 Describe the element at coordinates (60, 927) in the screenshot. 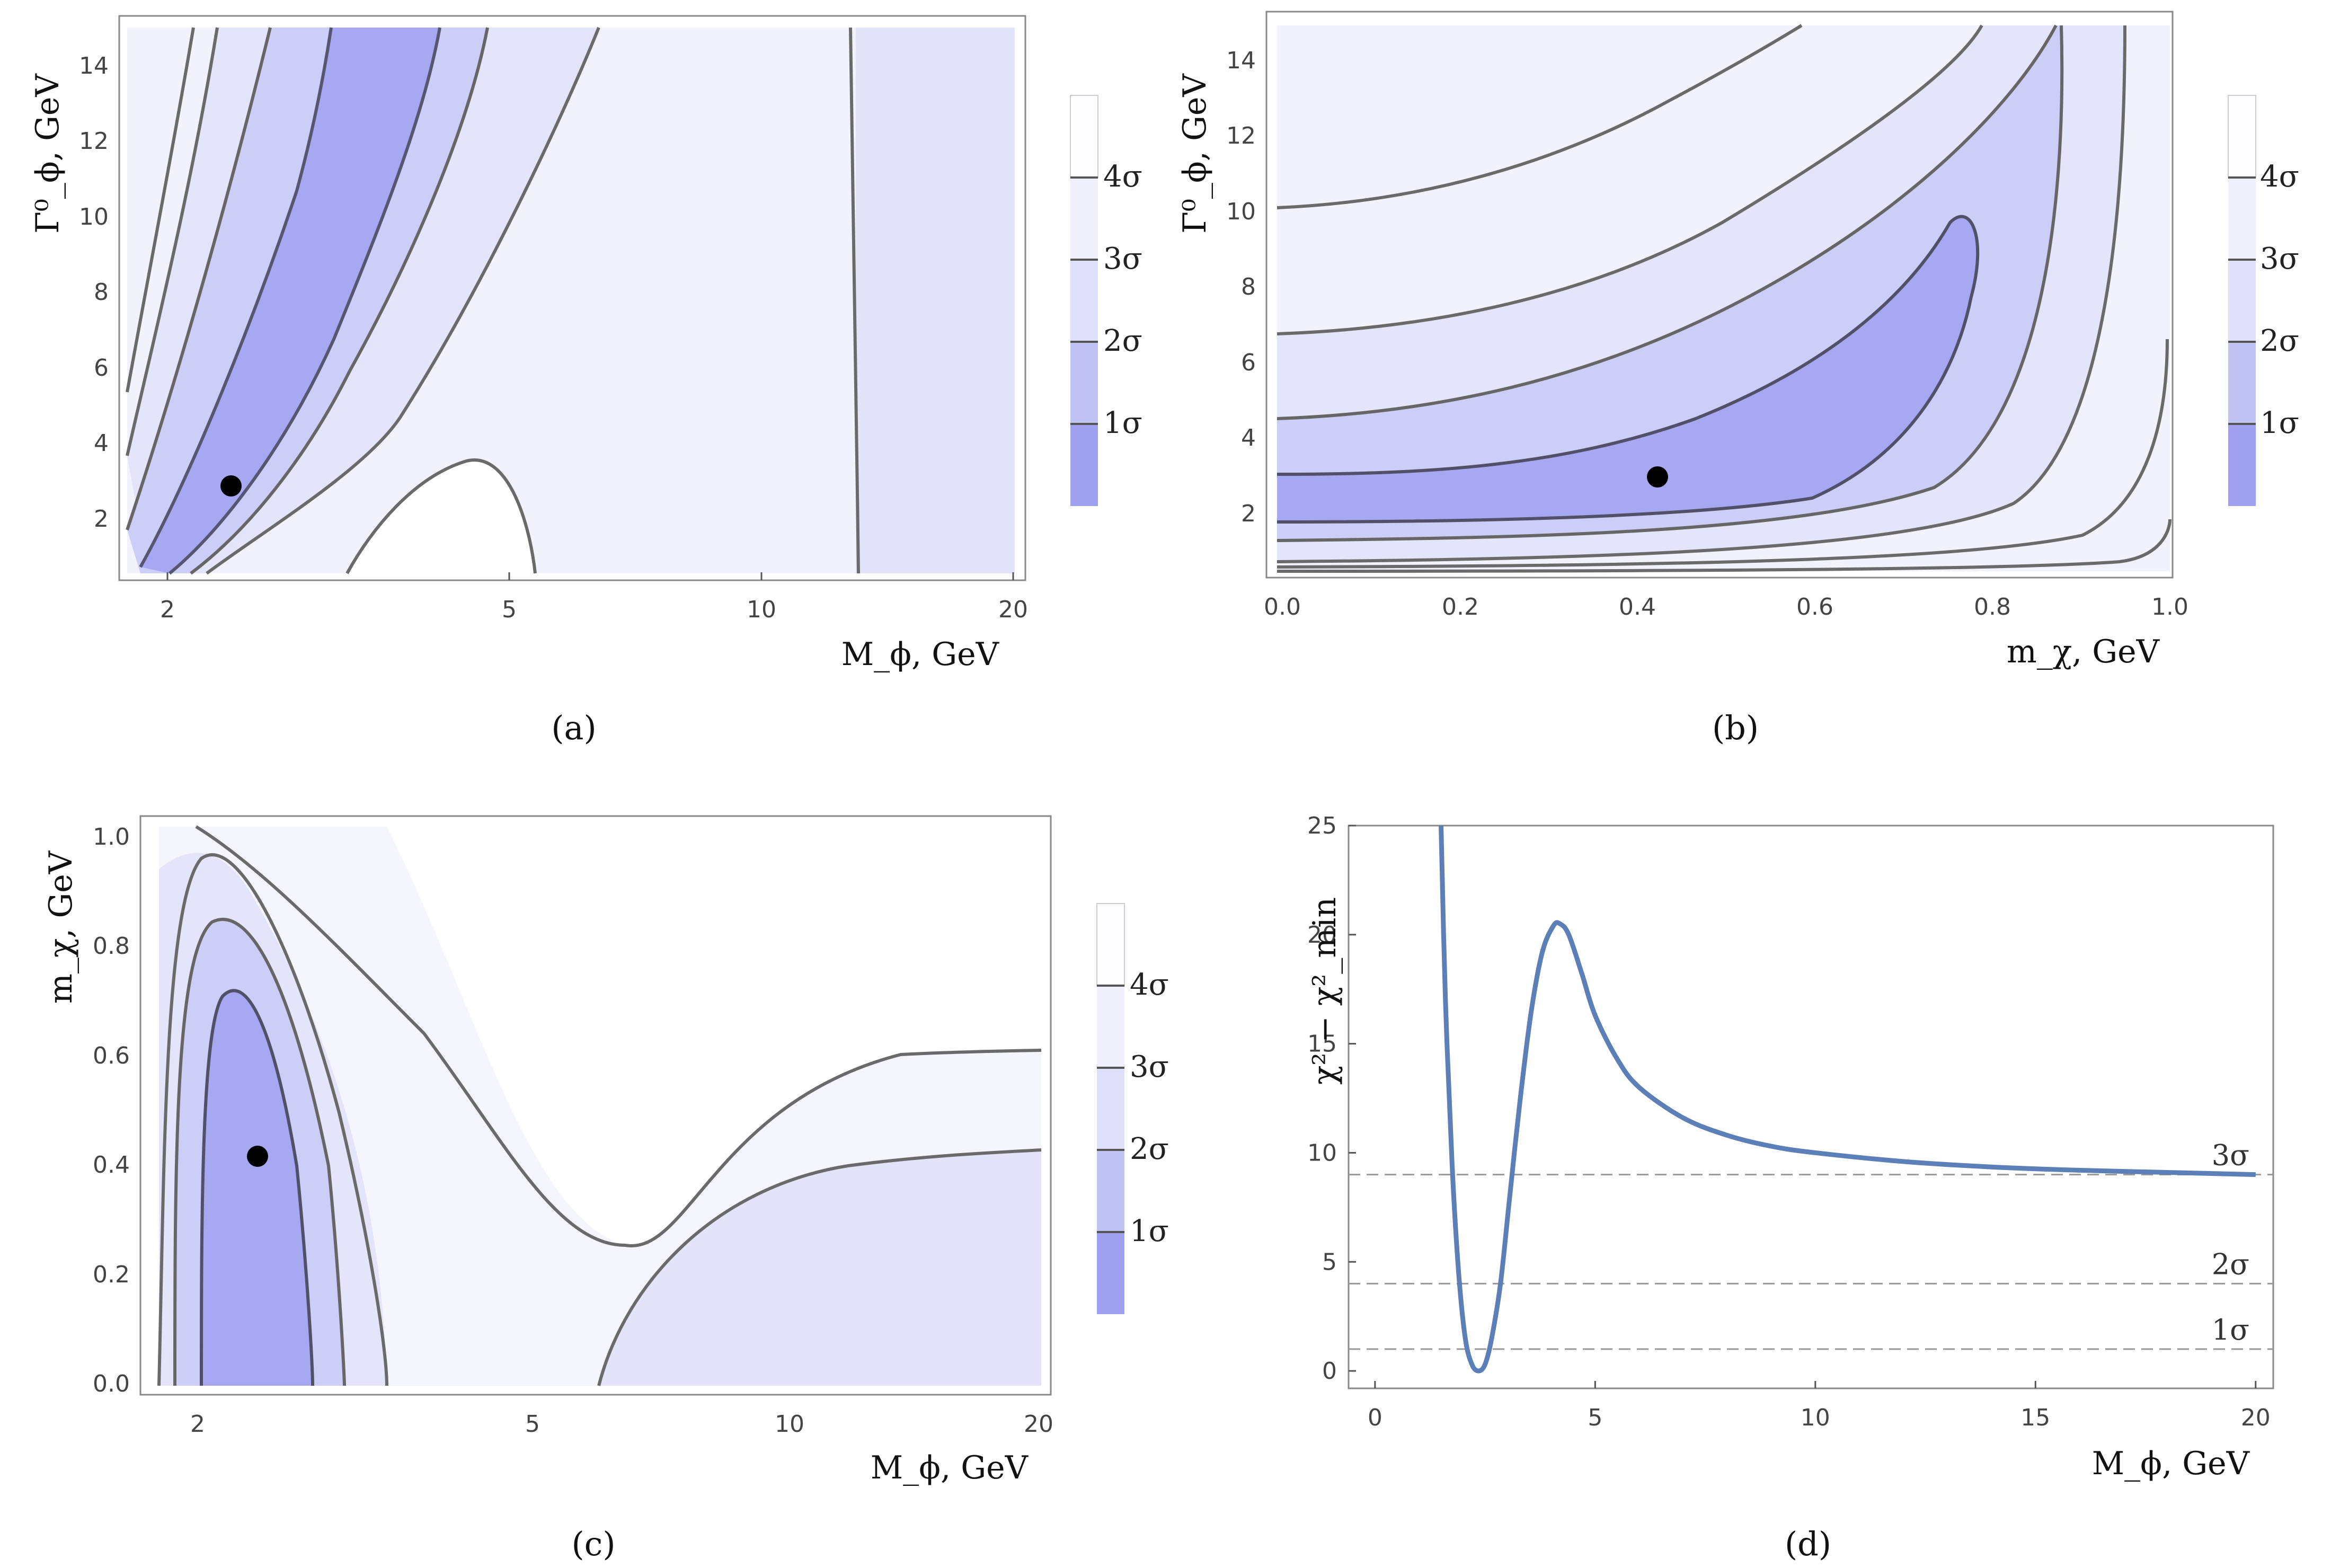

I see `panel-c-ylabel: m_χ, GeV` at that location.